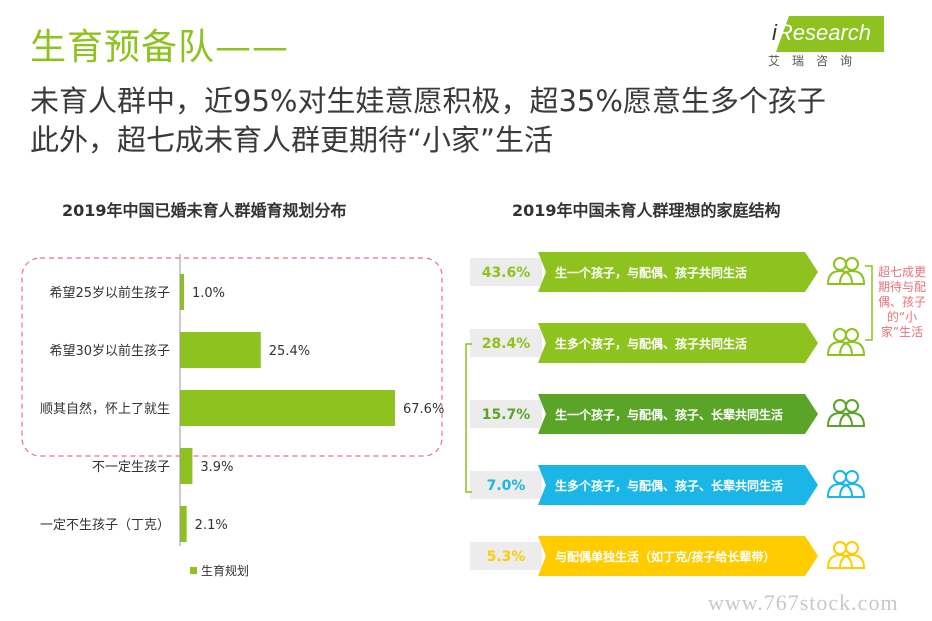  I want to click on right-chart-title: 2019年中国未育人群理想的家庭结构, so click(646, 210).